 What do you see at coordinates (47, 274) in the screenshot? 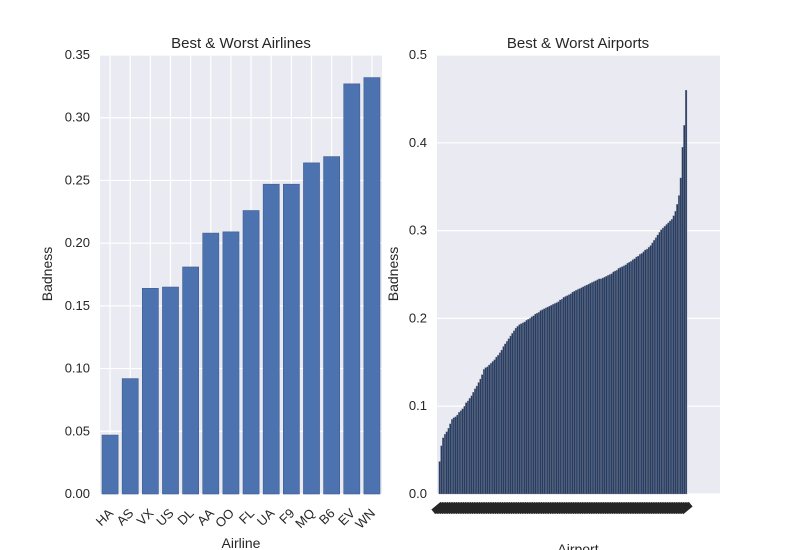
I see `airlines-y-axis-label: Badness` at bounding box center [47, 274].